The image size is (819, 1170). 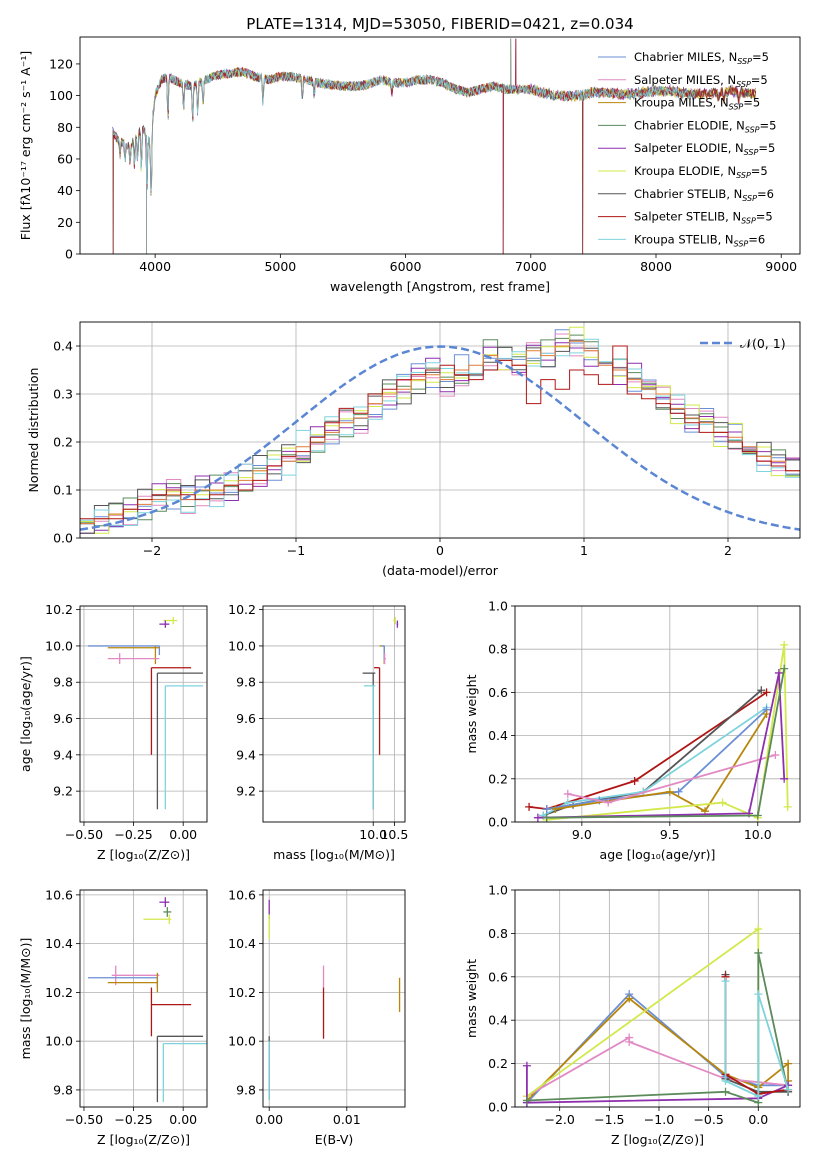 I want to click on plot-area-weight-z, so click(x=657, y=1016).